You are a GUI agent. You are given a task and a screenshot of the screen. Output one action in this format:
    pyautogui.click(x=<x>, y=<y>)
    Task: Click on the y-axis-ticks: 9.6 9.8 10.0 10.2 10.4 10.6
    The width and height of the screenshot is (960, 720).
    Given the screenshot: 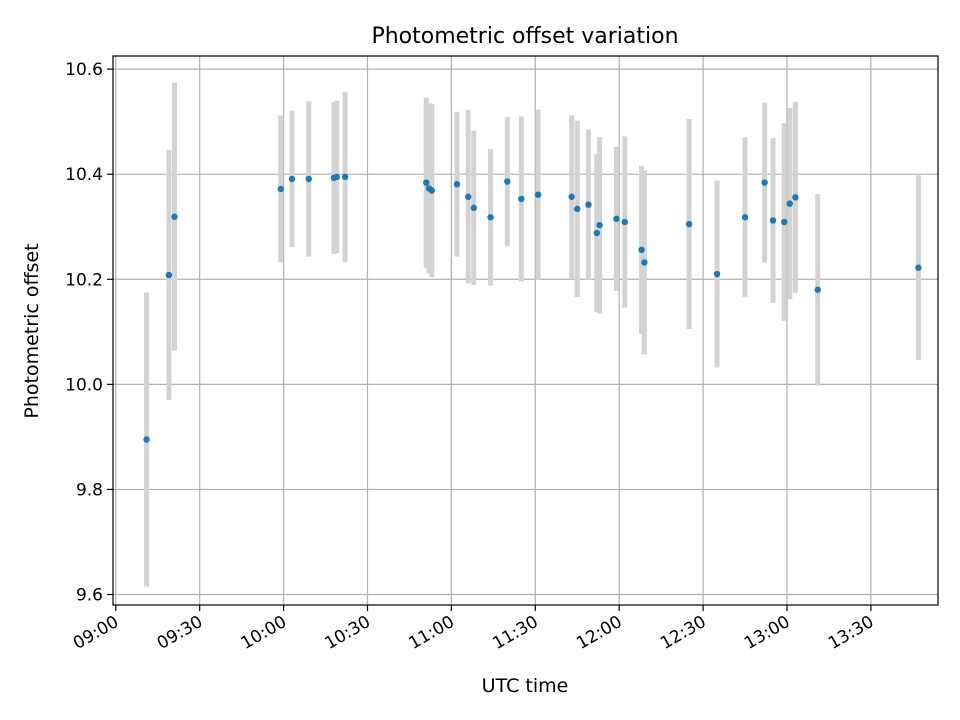 What is the action you would take?
    pyautogui.click(x=89, y=332)
    